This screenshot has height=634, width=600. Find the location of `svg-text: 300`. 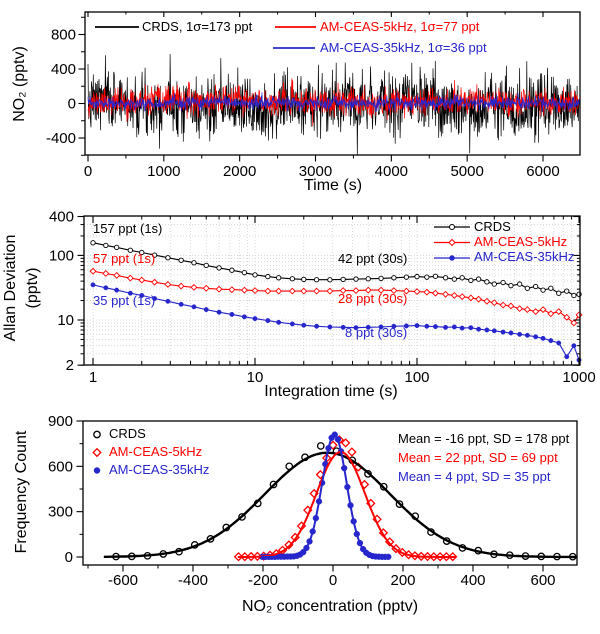

svg-text: 300 is located at coordinates (60, 512).